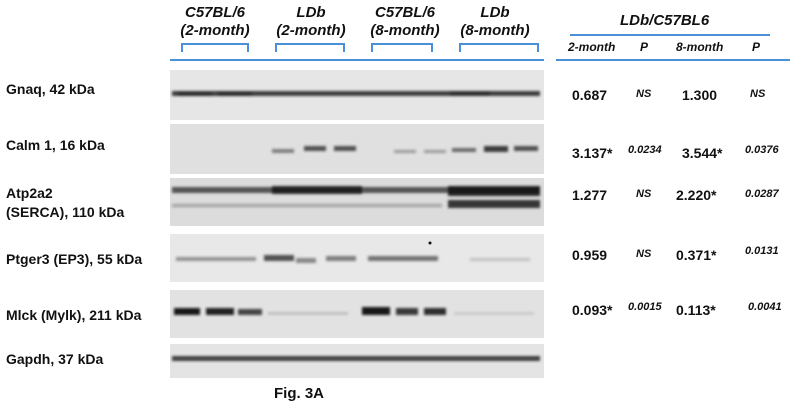 This screenshot has height=411, width=800. Describe the element at coordinates (55, 145) in the screenshot. I see `protein-label-calm1: Calm 1, 16 kDa` at that location.